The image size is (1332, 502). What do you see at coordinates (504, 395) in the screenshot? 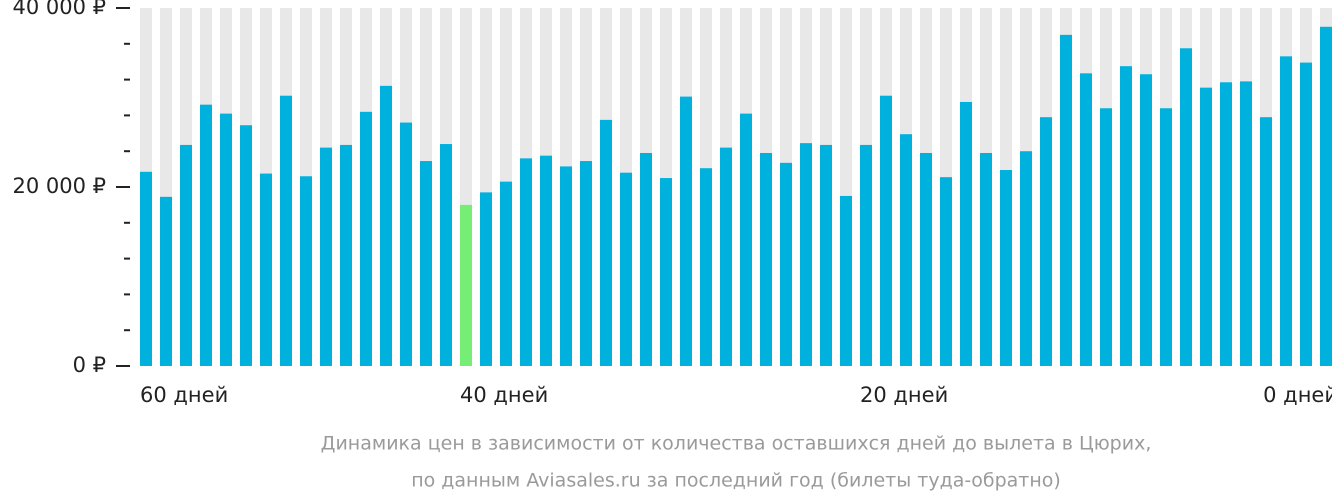
I see `x-tick-label: 40 дней` at bounding box center [504, 395].